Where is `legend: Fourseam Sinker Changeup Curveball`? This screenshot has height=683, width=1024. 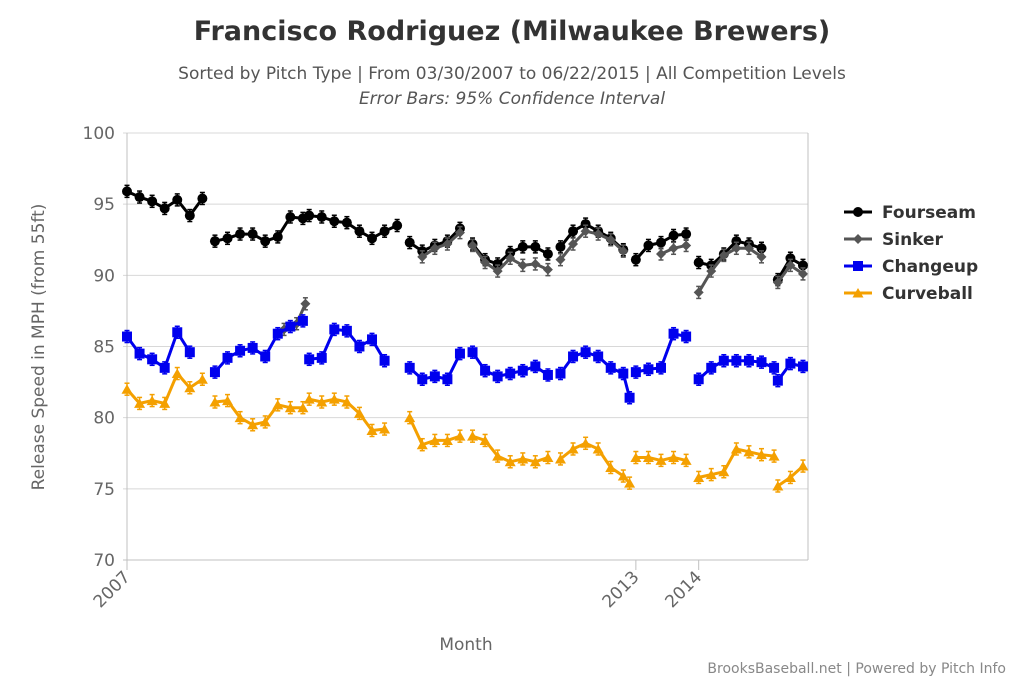 legend: Fourseam Sinker Changeup Curveball is located at coordinates (911, 253).